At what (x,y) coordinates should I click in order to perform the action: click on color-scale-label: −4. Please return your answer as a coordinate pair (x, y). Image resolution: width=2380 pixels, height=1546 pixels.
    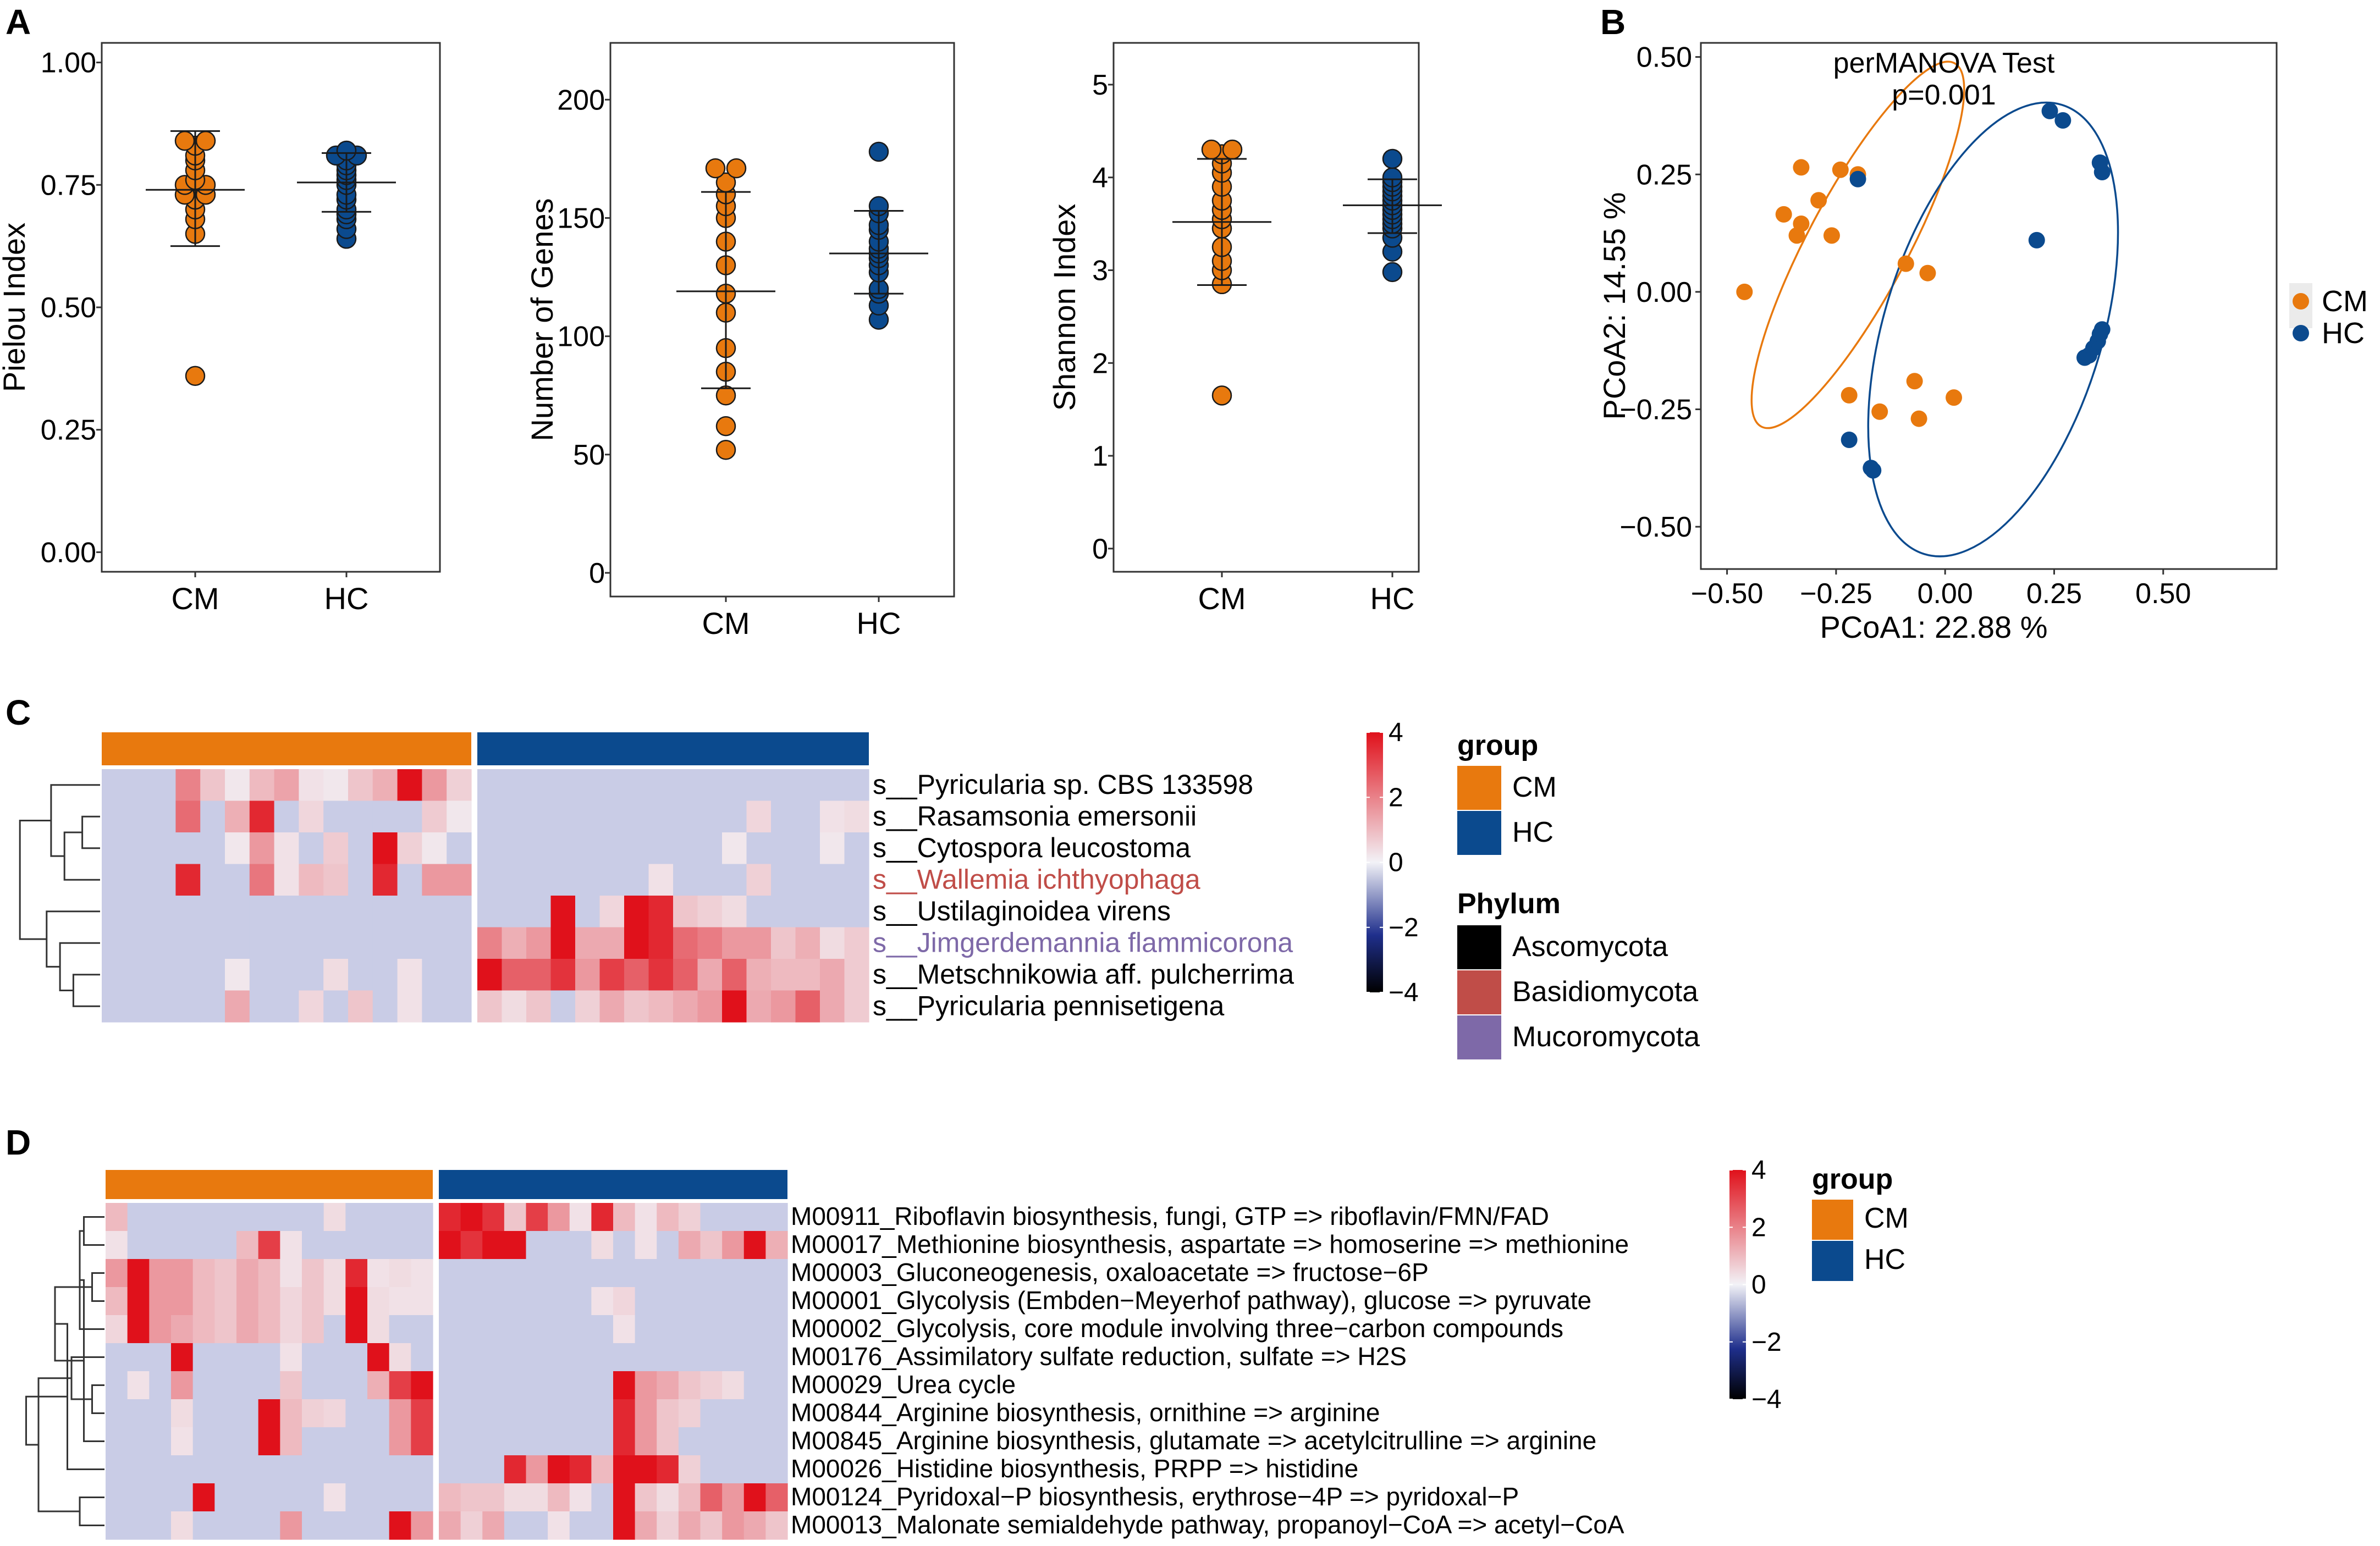
    Looking at the image, I should click on (1404, 992).